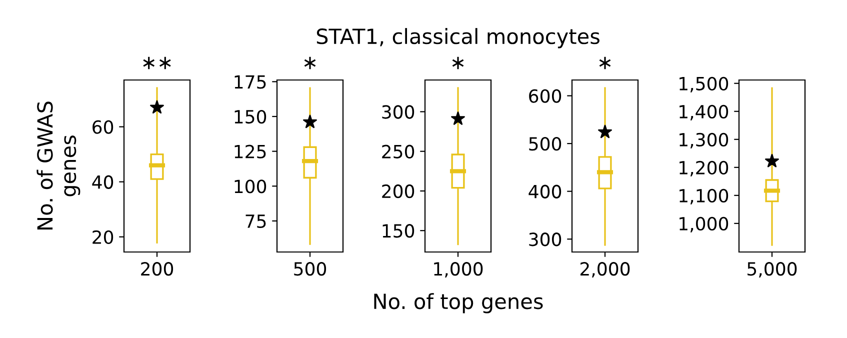  Describe the element at coordinates (704, 140) in the screenshot. I see `y-tick-label: 1,300` at that location.